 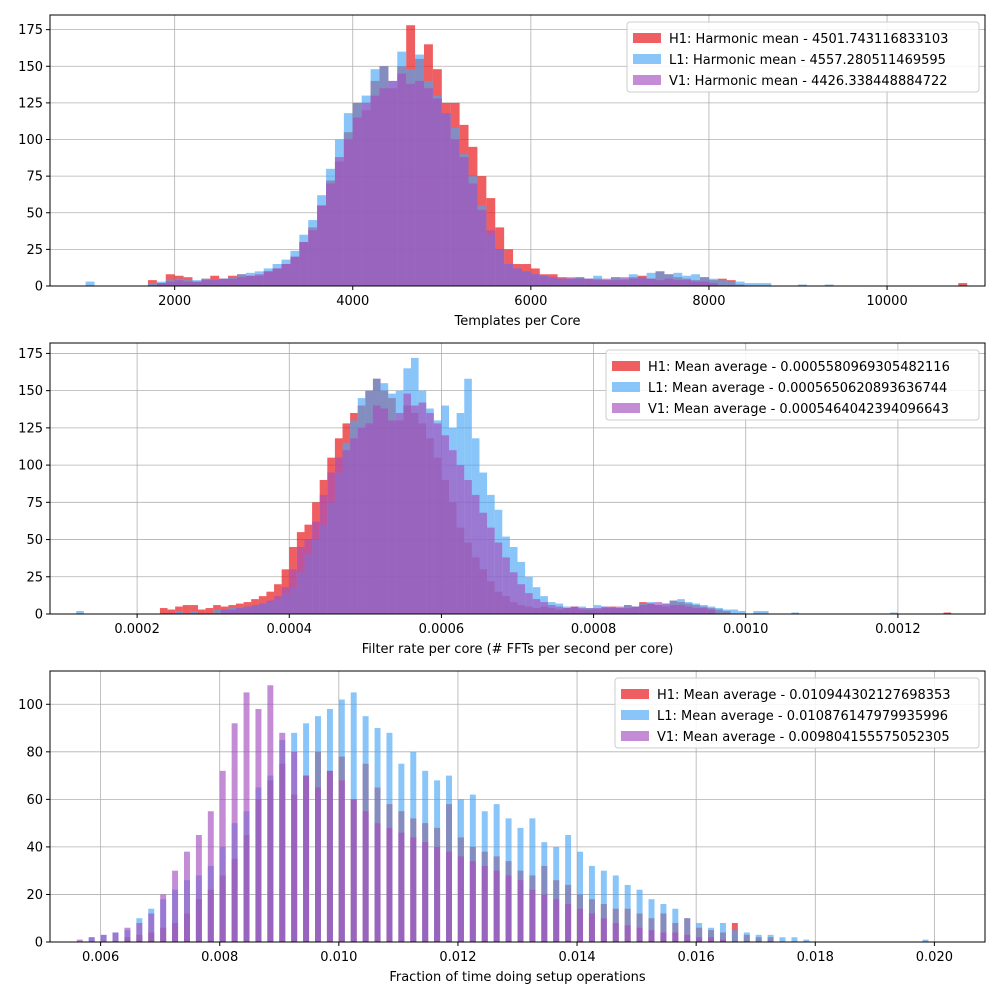 I want to click on x-tick-label: 2000, so click(x=174, y=301).